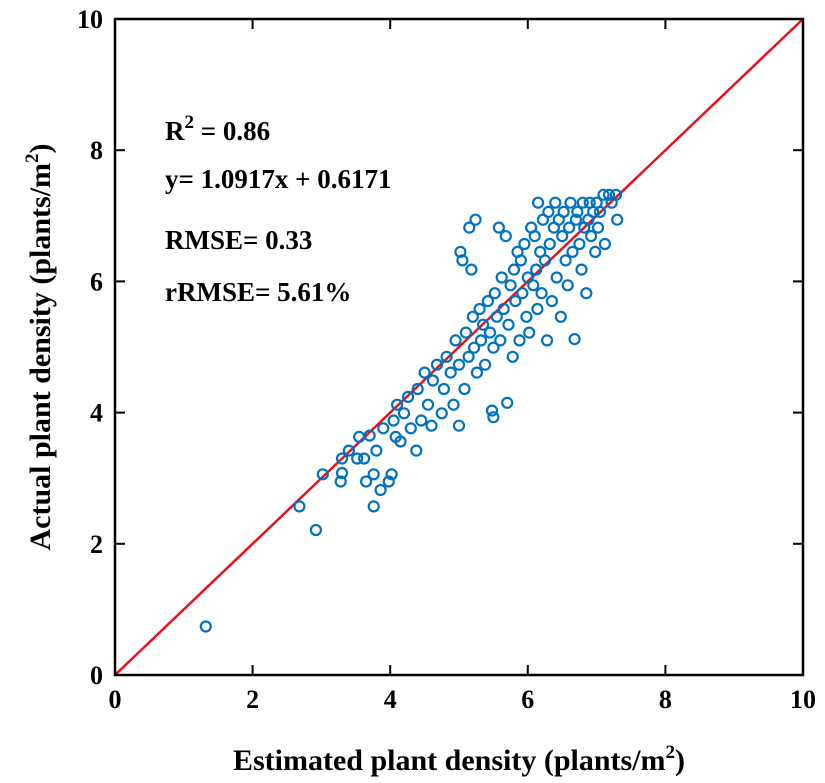 This screenshot has height=783, width=825. Describe the element at coordinates (803, 699) in the screenshot. I see `x-tick-label: 10` at that location.